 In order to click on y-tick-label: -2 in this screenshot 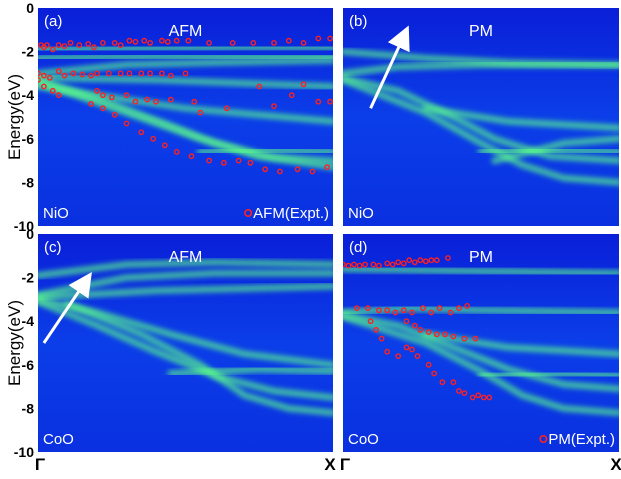, I will do `click(28, 278)`.